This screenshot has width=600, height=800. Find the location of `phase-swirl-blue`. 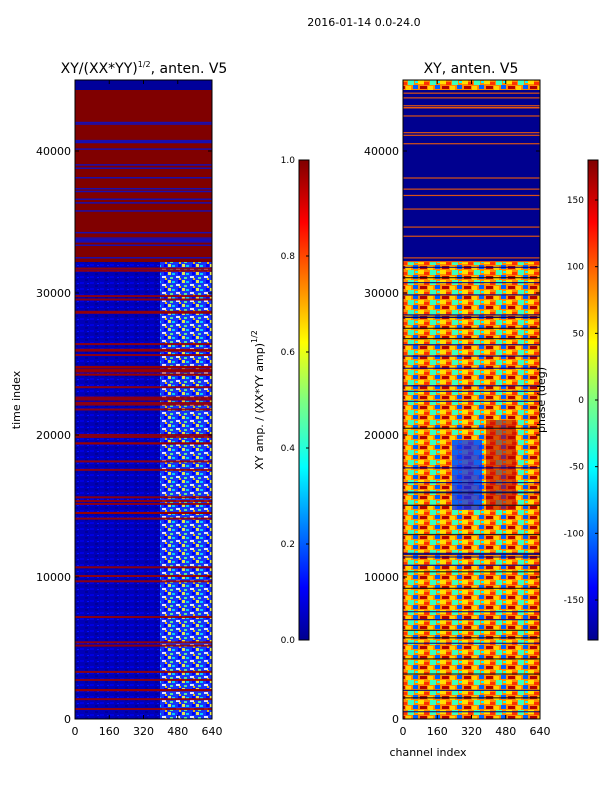

phase-swirl-blue is located at coordinates (467, 475).